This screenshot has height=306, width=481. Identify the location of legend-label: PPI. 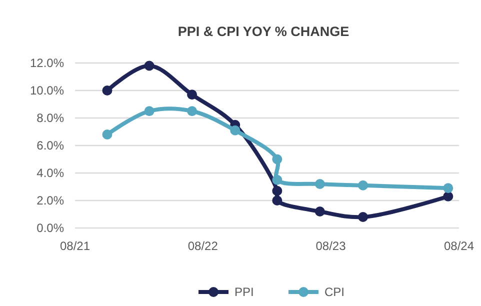
(244, 292).